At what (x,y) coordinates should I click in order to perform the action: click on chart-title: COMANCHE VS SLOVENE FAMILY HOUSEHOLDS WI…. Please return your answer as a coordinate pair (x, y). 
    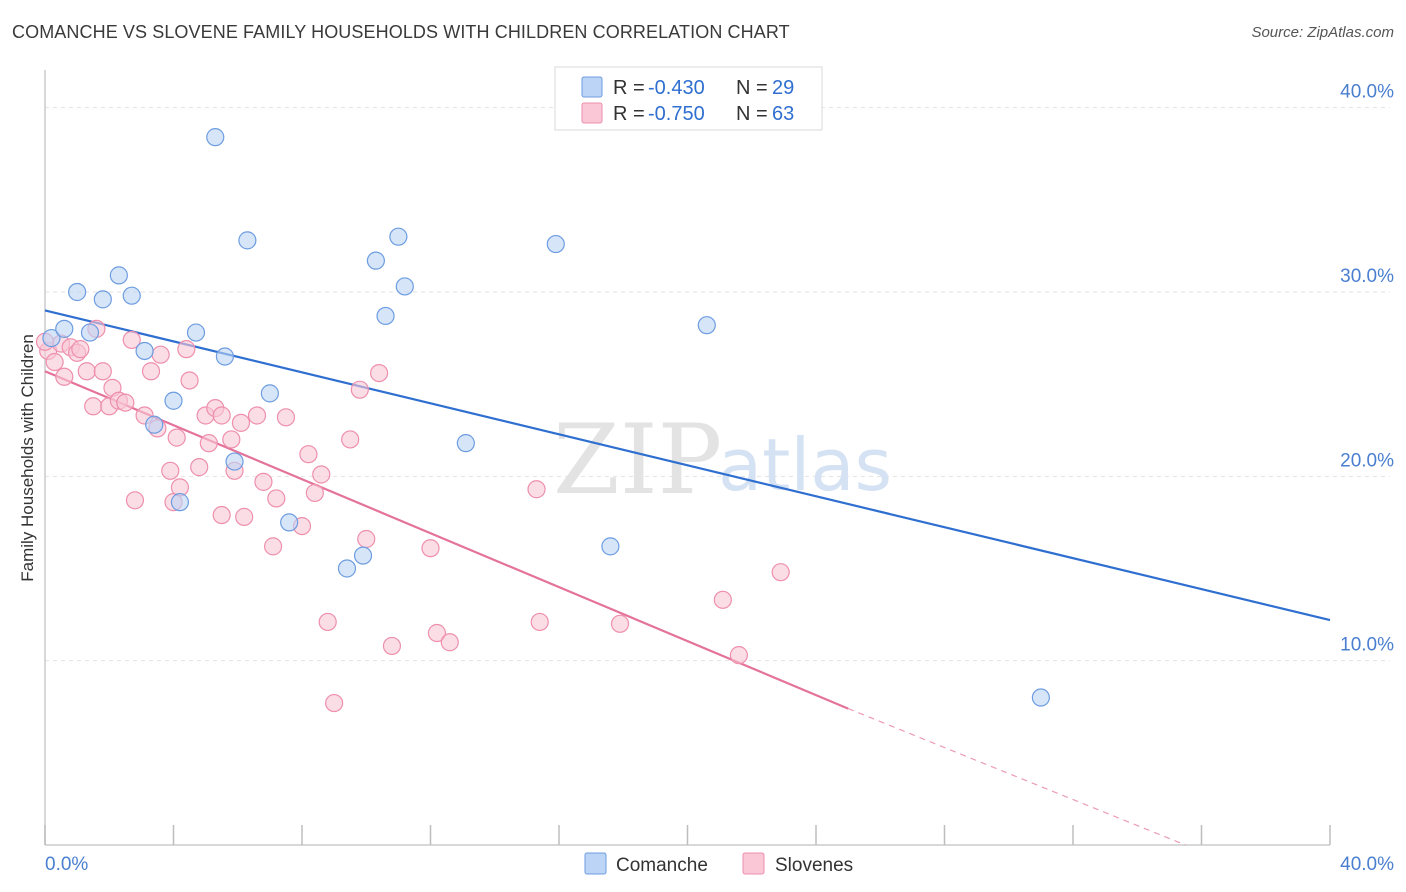
    Looking at the image, I should click on (401, 32).